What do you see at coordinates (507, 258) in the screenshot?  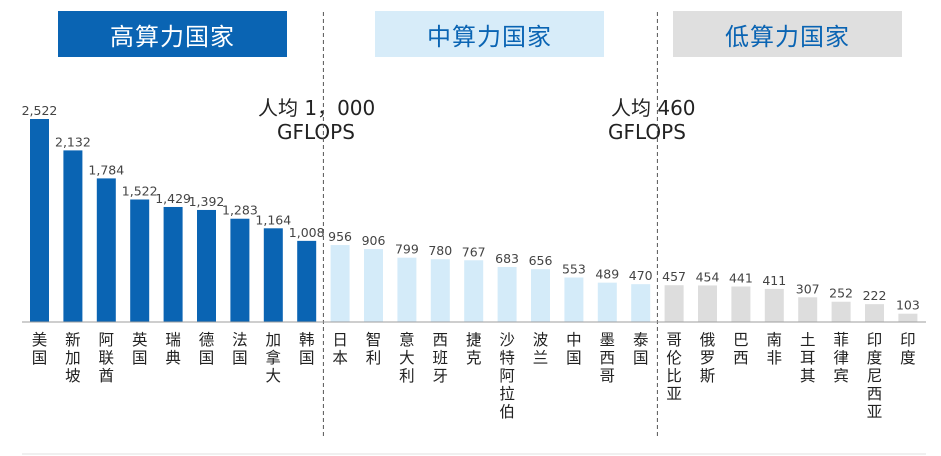 I see `value-label-15: 683` at bounding box center [507, 258].